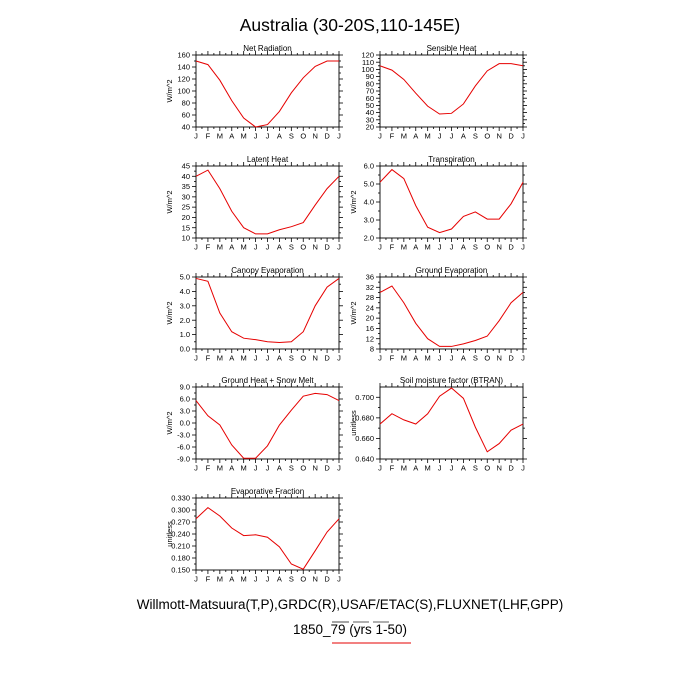 This screenshot has height=700, width=700. Describe the element at coordinates (185, 277) in the screenshot. I see `y-tick-label: 5.0` at that location.